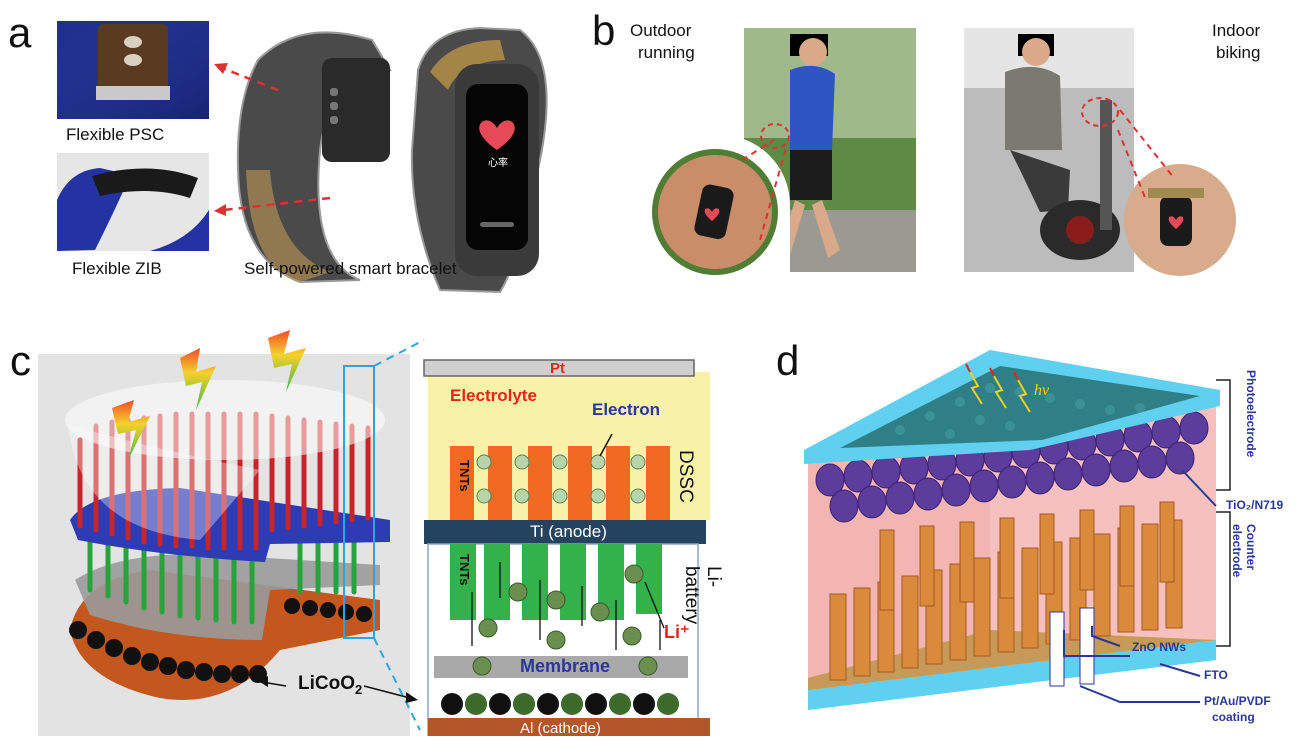 The height and width of the screenshot is (737, 1304). Describe the element at coordinates (1251, 414) in the screenshot. I see `photoelectrode-label: Photoelectrode` at that location.